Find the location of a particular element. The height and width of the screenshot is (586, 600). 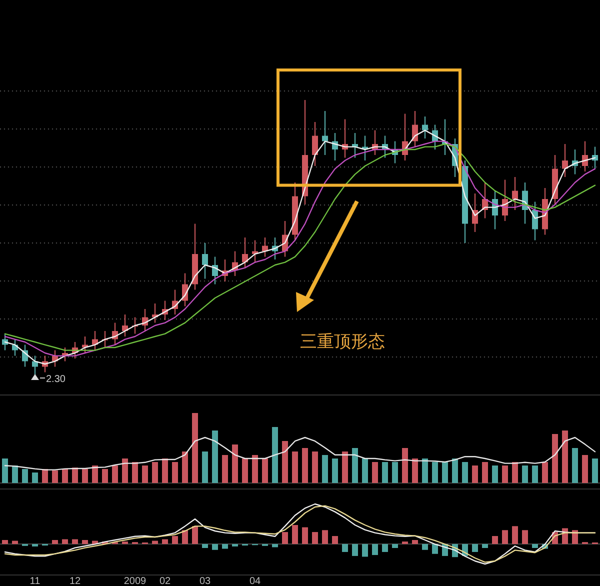

x-tick-label: 04 is located at coordinates (255, 581).